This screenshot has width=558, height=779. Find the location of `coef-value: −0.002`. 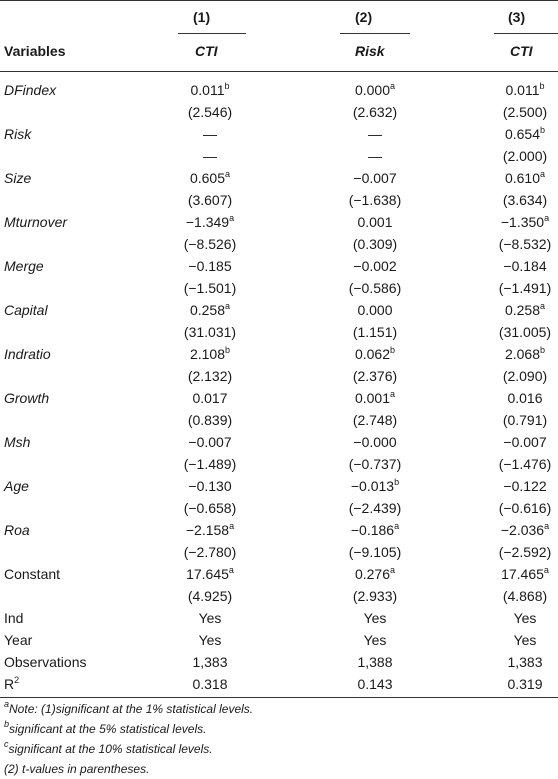

coef-value: −0.002 is located at coordinates (375, 266).